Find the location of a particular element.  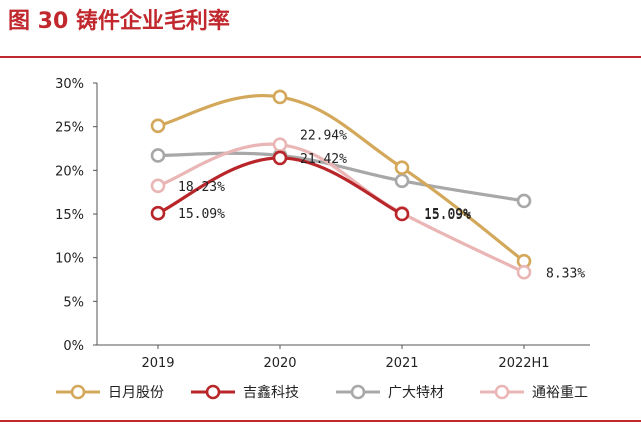

bottom-rule is located at coordinates (320, 421).